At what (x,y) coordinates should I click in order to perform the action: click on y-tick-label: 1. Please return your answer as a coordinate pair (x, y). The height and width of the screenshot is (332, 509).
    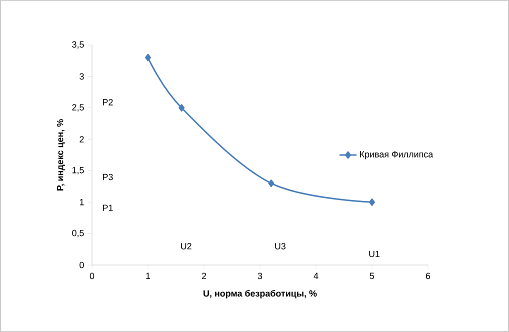
    Looking at the image, I should click on (82, 202).